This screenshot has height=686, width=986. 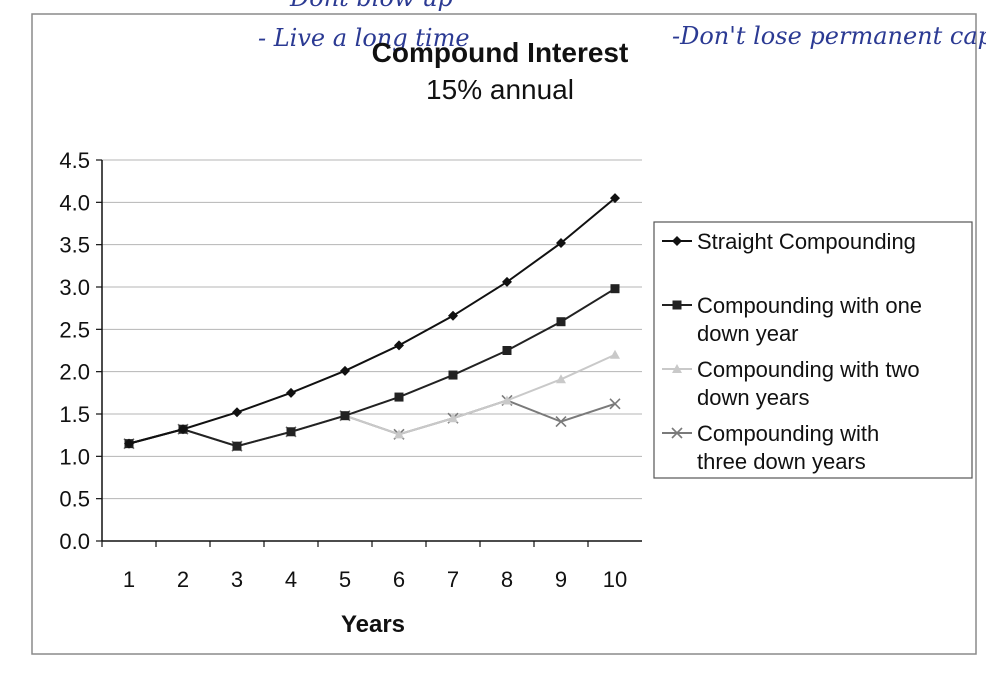 I want to click on x-tick-label: 3, so click(x=237, y=579).